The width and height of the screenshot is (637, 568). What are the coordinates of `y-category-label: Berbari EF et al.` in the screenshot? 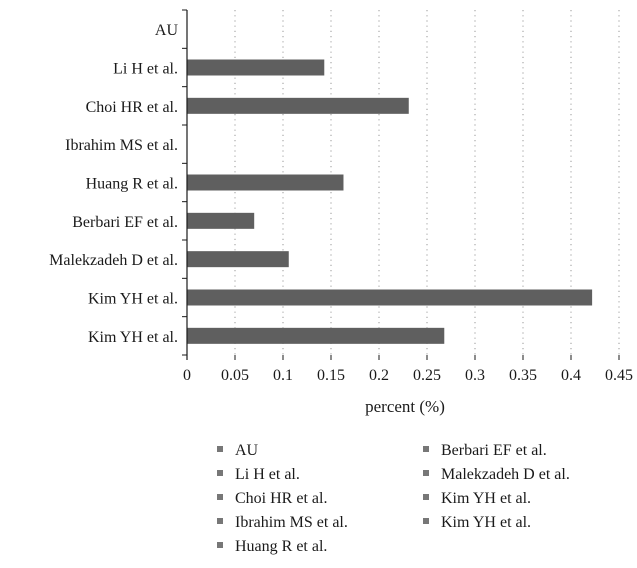 It's located at (125, 222).